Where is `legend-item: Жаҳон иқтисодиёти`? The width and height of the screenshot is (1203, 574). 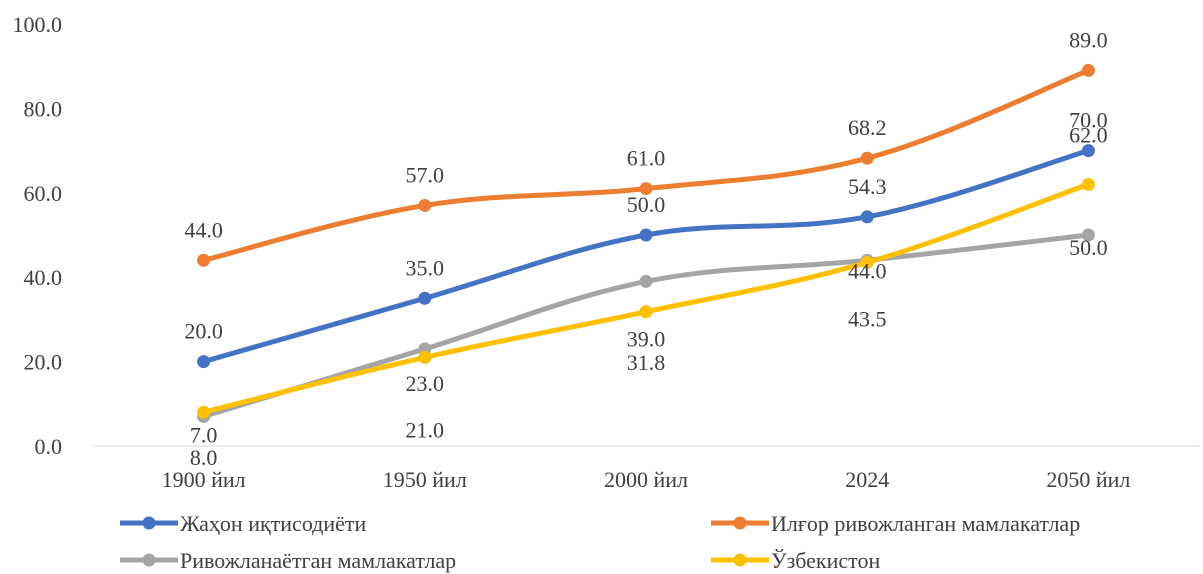
legend-item: Жаҳон иқтисодиёти is located at coordinates (243, 523).